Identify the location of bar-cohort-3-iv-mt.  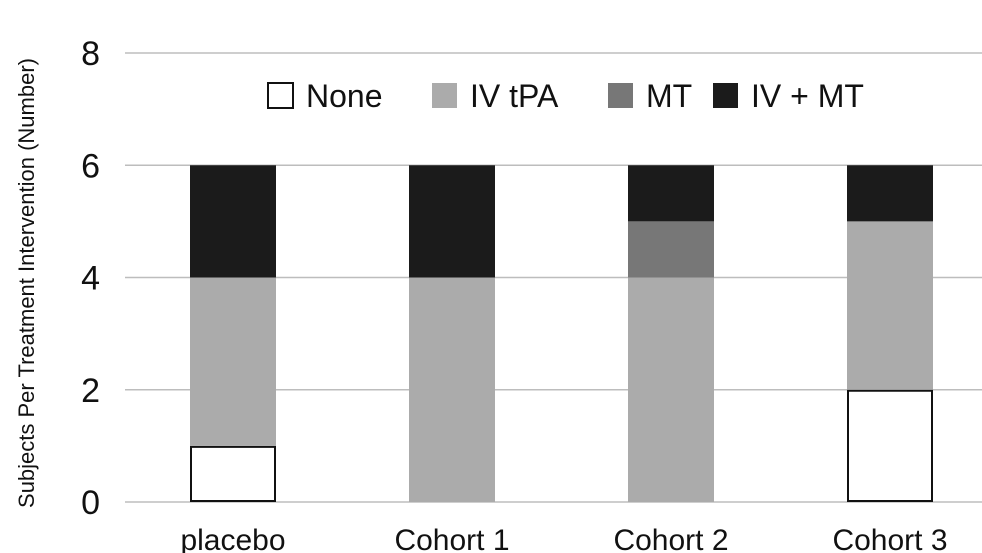
(890, 193).